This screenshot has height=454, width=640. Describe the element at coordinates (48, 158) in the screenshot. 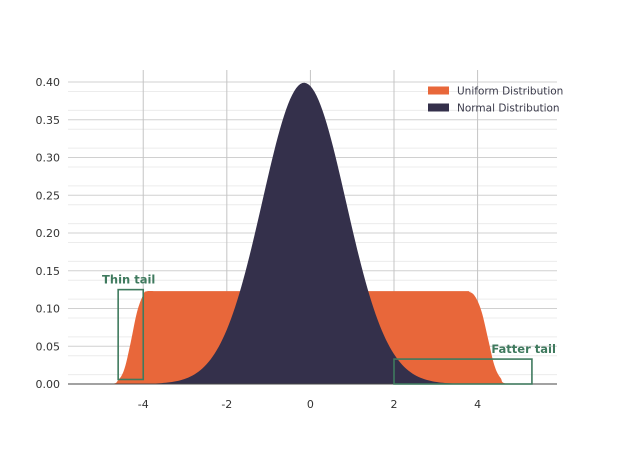

I see `y-tick-label: 0.30` at that location.